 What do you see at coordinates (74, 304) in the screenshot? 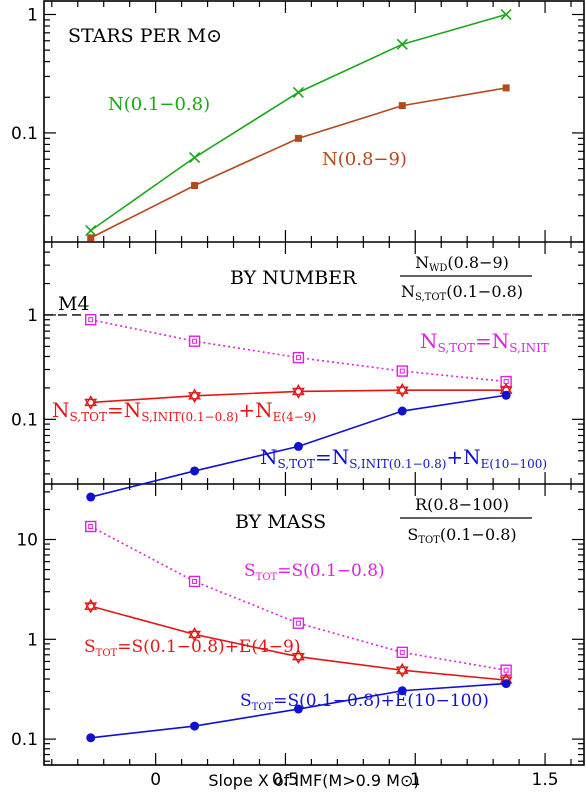
I see `reference-line-label: M4` at bounding box center [74, 304].